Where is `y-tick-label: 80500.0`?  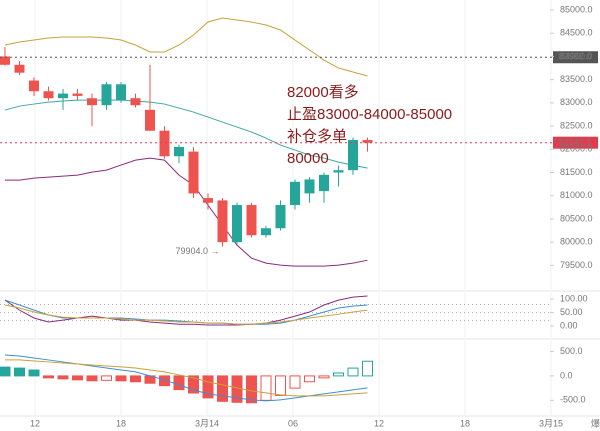
y-tick-label: 80500.0 is located at coordinates (576, 218).